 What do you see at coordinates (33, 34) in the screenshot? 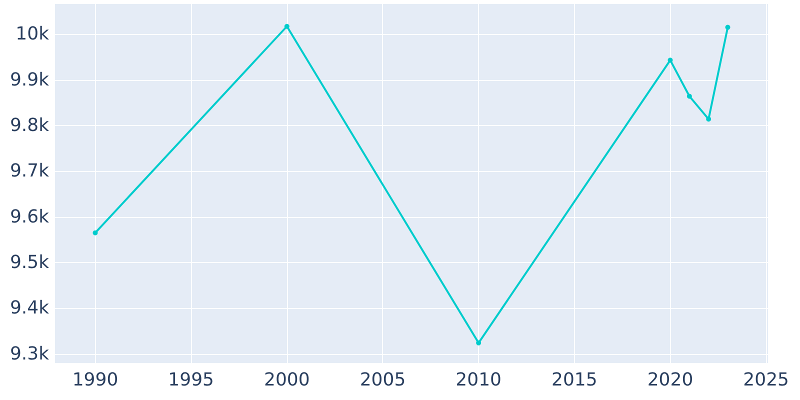
I see `y-tick-label: 10k` at bounding box center [33, 34].